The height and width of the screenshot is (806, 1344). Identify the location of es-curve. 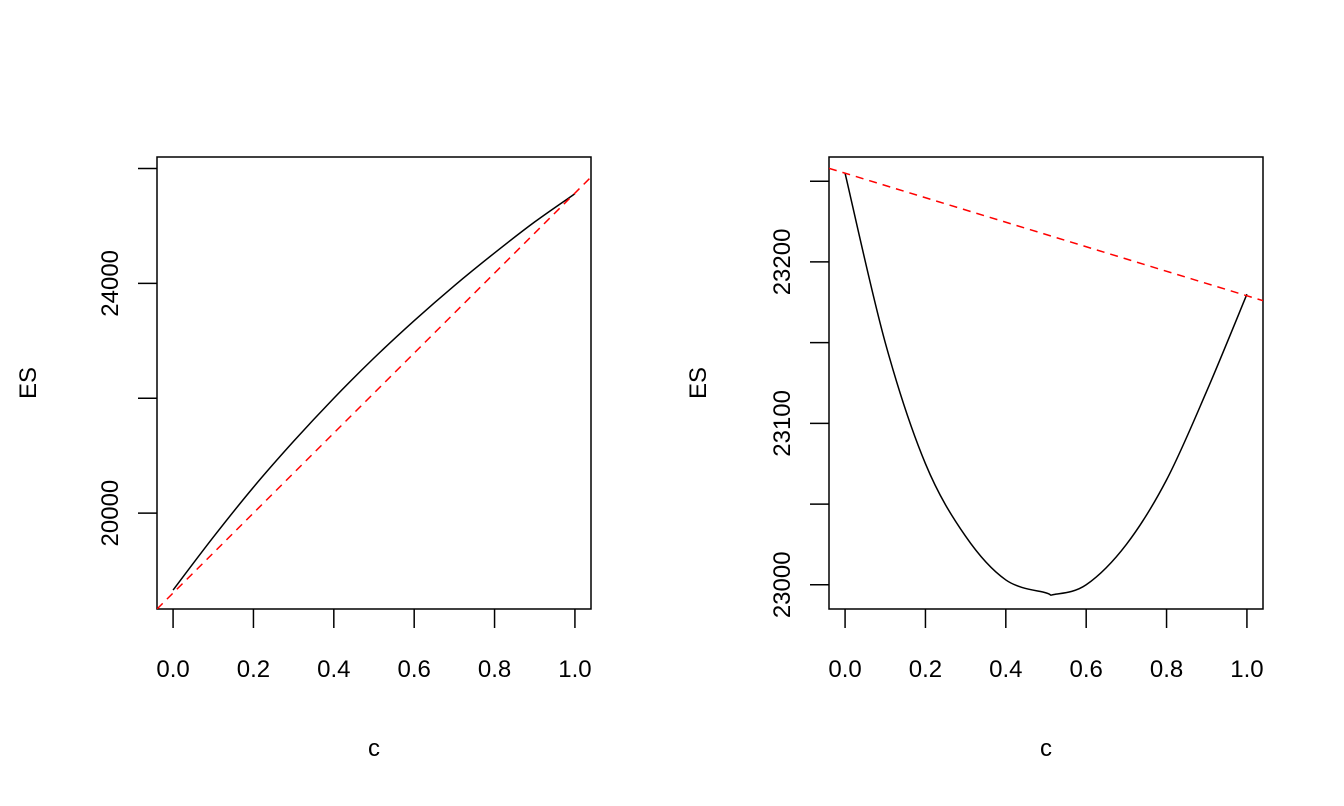
(374, 392).